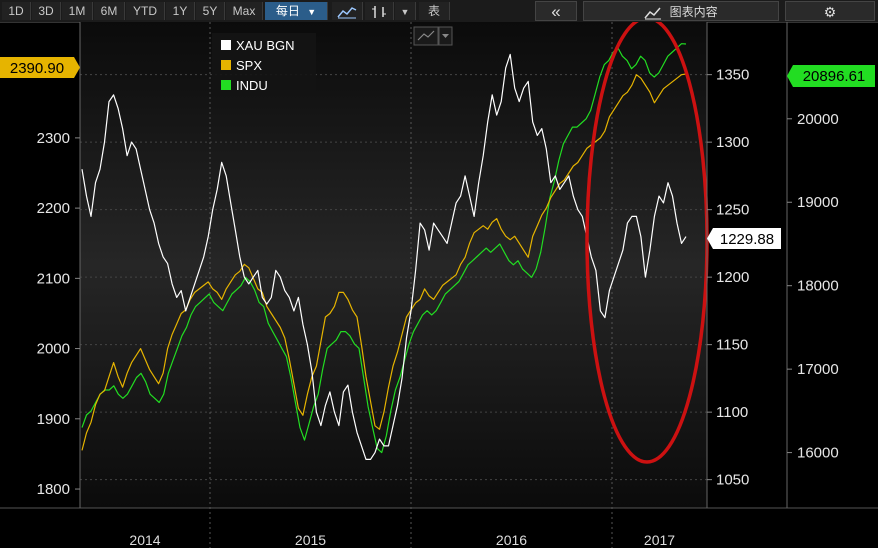 The image size is (878, 548). Describe the element at coordinates (53, 208) in the screenshot. I see `left-axis-tick-label: 2200` at that location.